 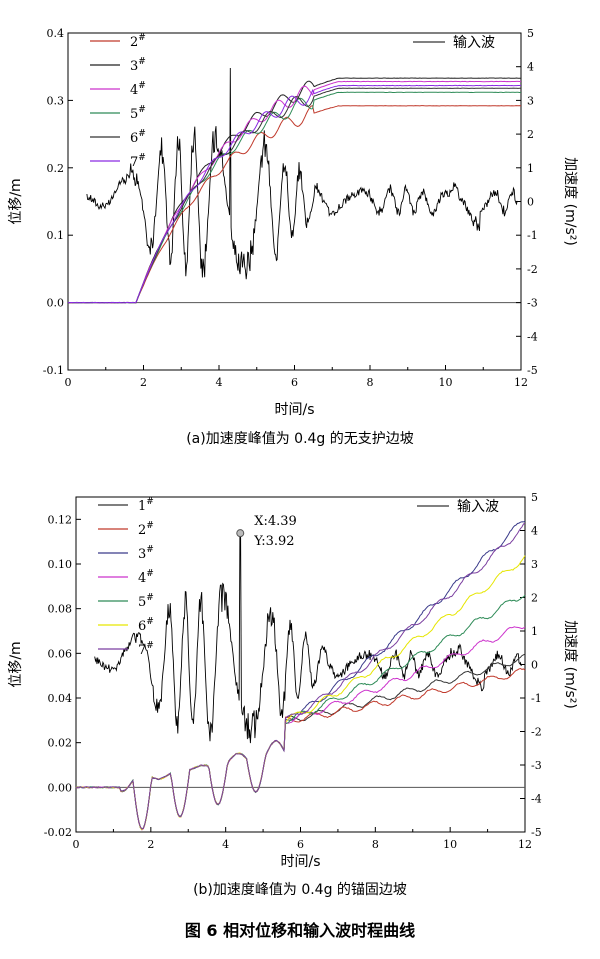 What do you see at coordinates (60, 653) in the screenshot?
I see `y-tick-label: 0.06` at bounding box center [60, 653].